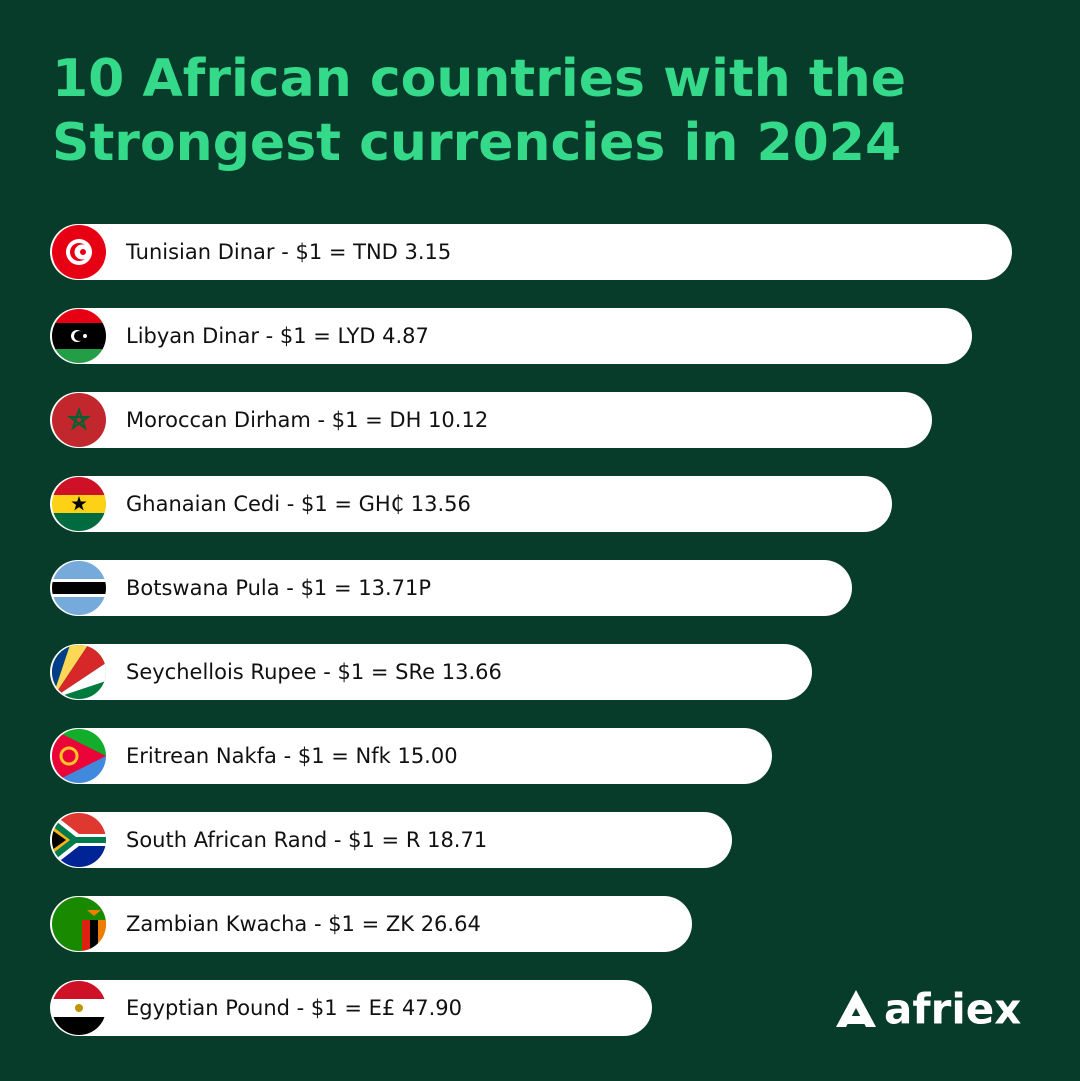  I want to click on currency-row: Egyptian Pound - $1 = E£ 47.90, so click(351, 1008).